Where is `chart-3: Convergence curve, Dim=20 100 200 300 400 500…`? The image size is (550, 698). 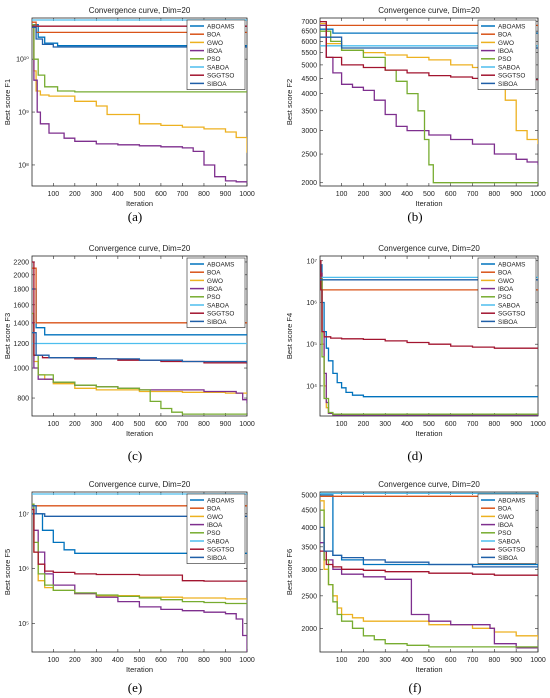
chart-3: Convergence curve, Dim=20 100 200 300 400 500… is located at coordinates (129, 341).